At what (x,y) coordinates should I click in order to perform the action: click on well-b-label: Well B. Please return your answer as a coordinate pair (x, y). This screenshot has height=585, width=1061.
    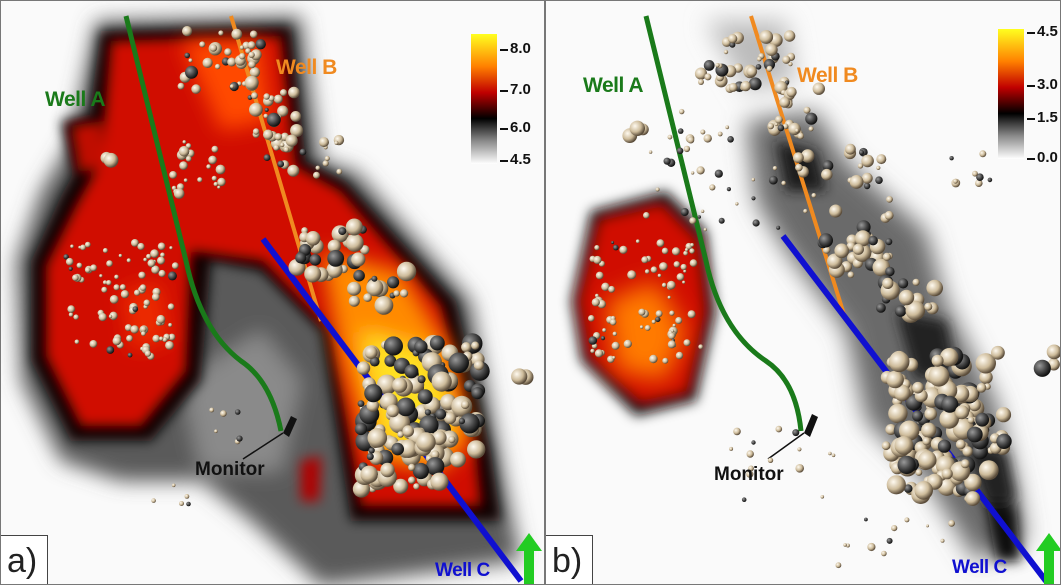
    Looking at the image, I should click on (306, 68).